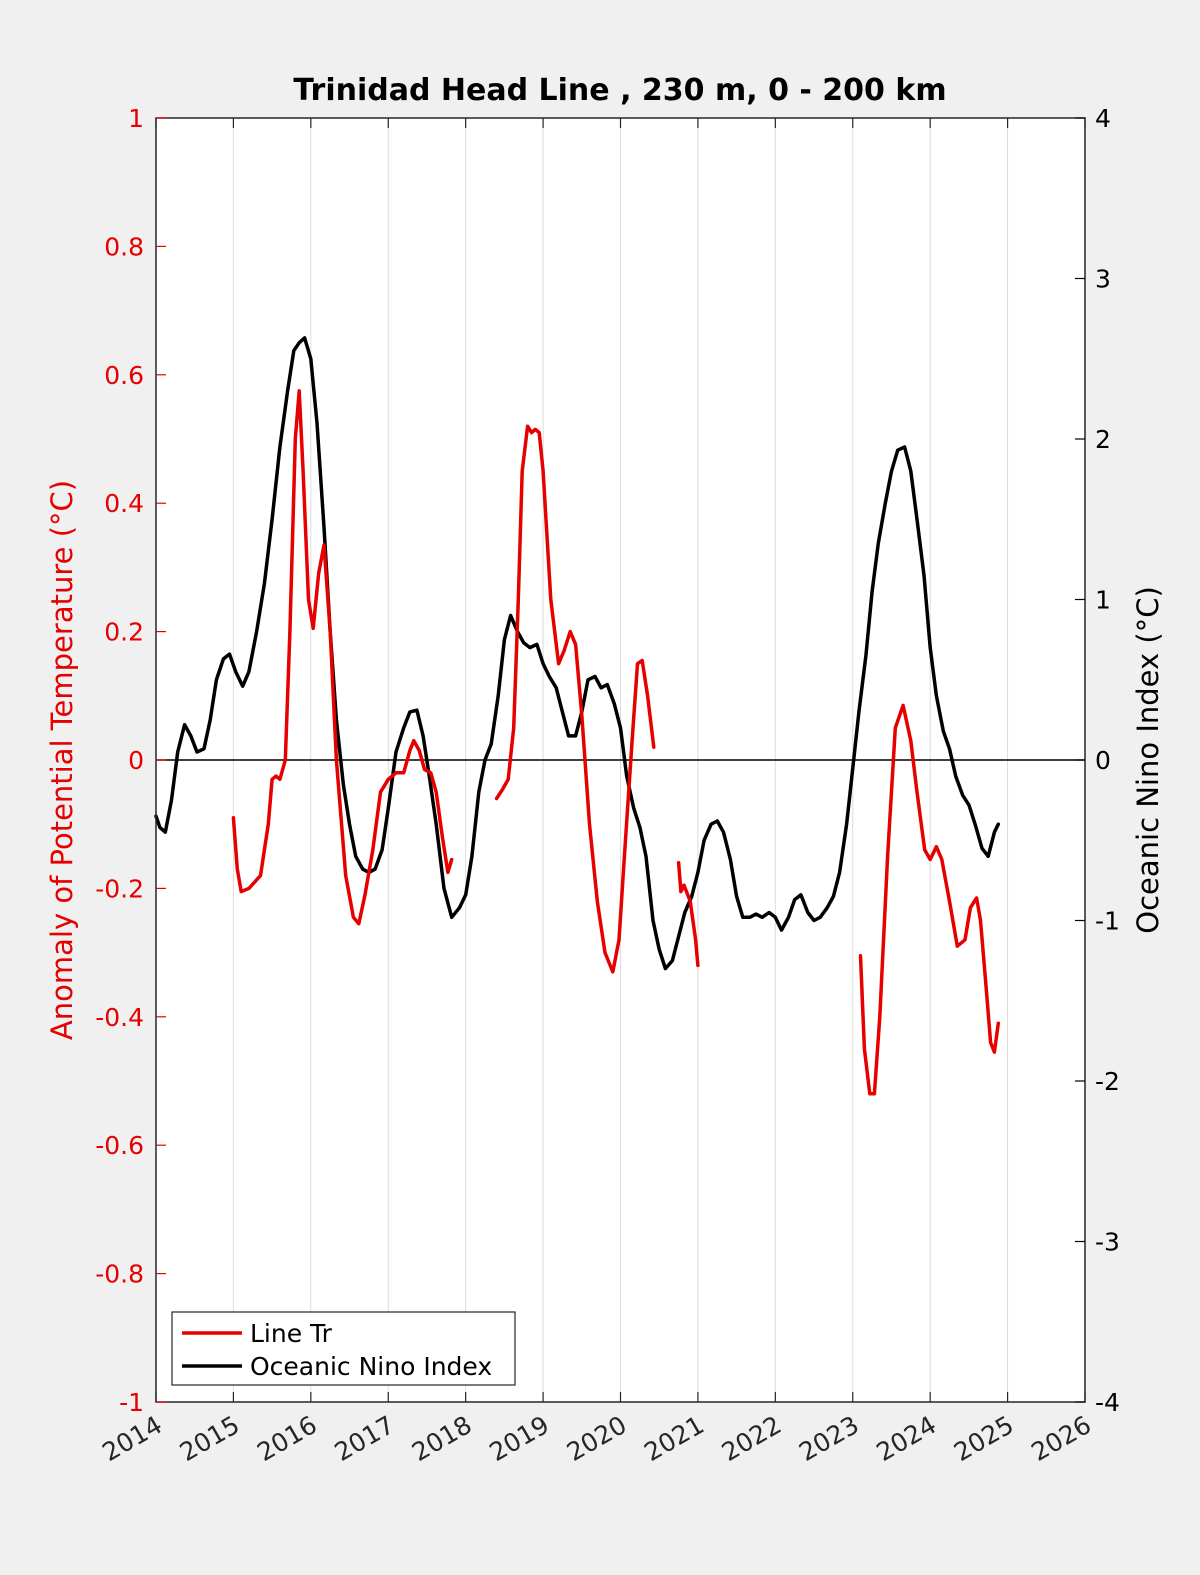 This screenshot has height=1575, width=1200. What do you see at coordinates (62, 760) in the screenshot?
I see `y-left-axis-label: Anomaly of Potential Temperature (°C)` at bounding box center [62, 760].